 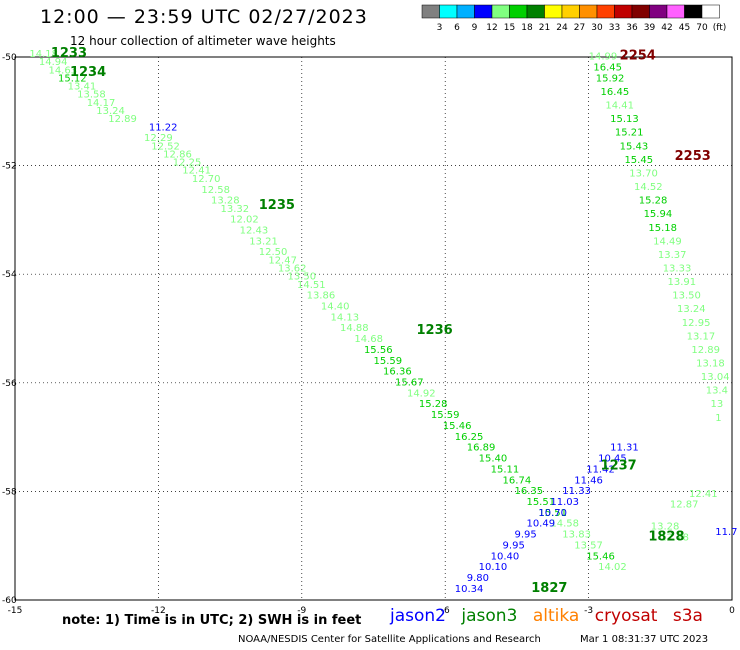 What do you see at coordinates (493, 567) in the screenshot?
I see `data-point-jason2: 10.10` at bounding box center [493, 567].